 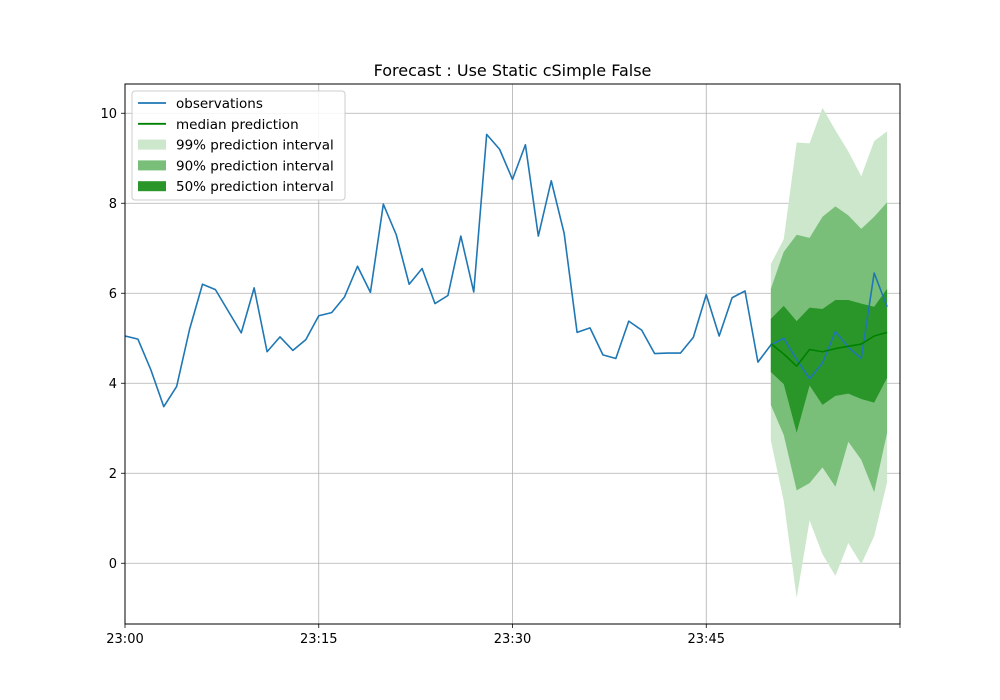 I want to click on prediction-bands, so click(x=829, y=352).